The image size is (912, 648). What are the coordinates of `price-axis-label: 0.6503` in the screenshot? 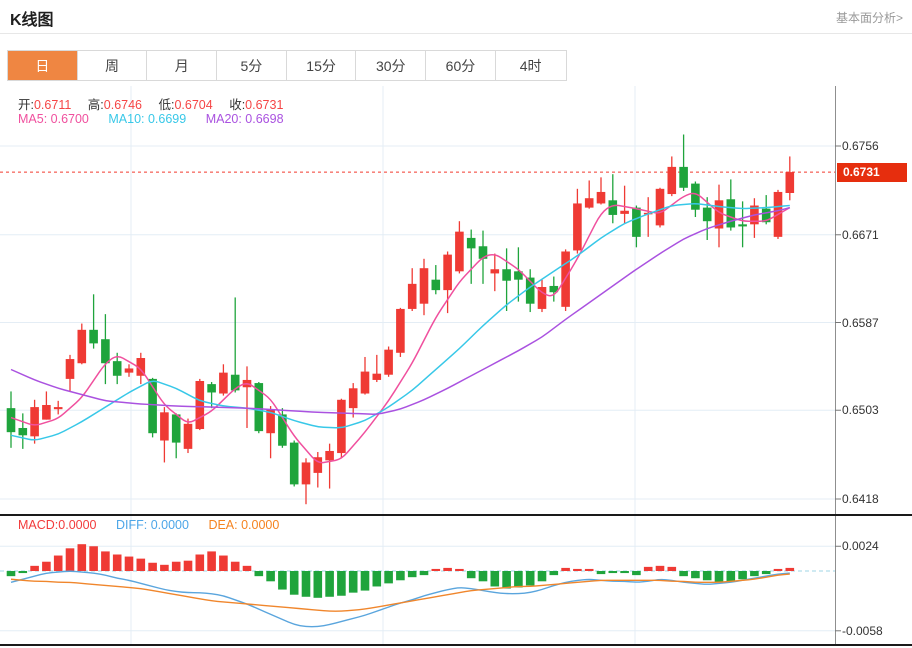 It's located at (860, 410).